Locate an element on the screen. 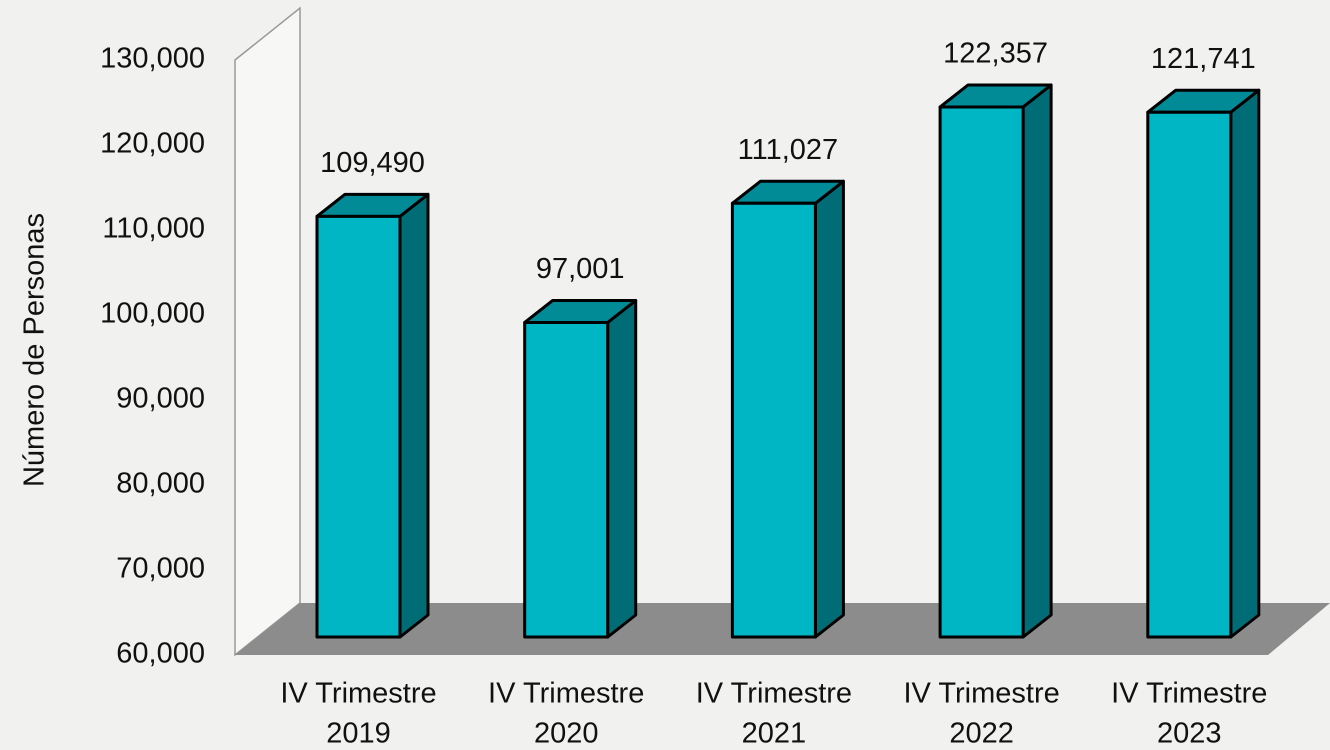 This screenshot has height=750, width=1330. x-tick-label: 2019 is located at coordinates (358, 734).